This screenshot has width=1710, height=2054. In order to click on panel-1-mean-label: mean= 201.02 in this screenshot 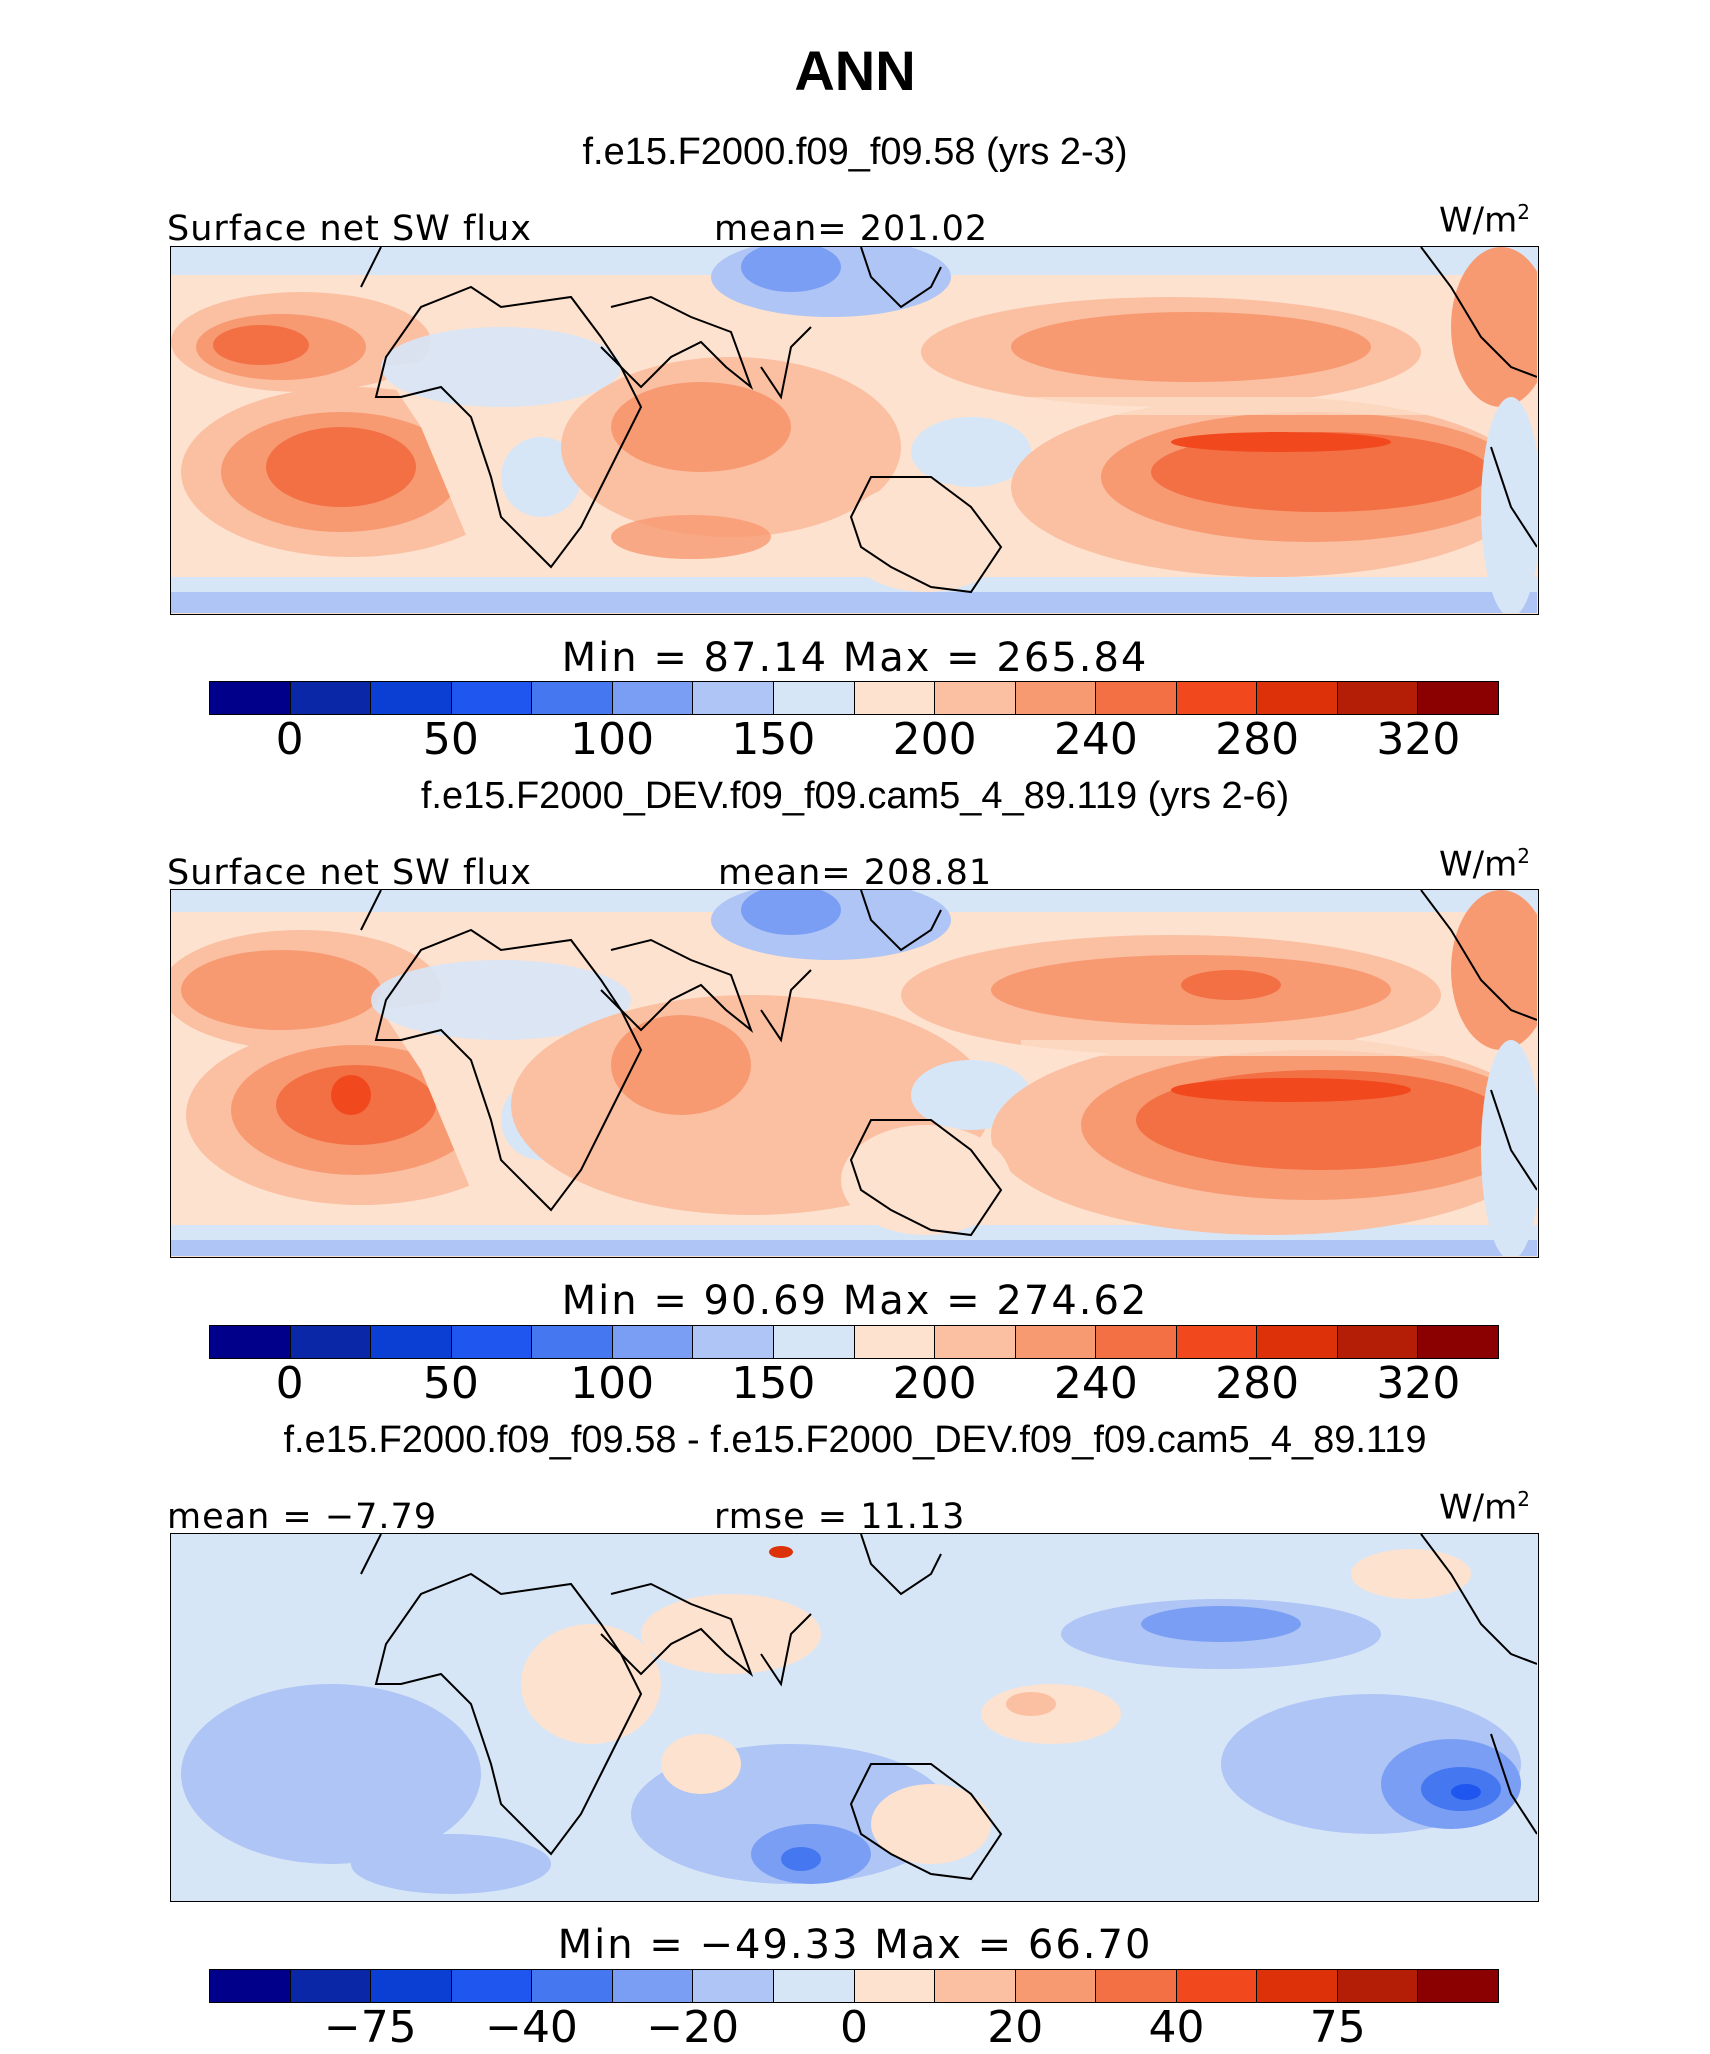, I will do `click(851, 229)`.